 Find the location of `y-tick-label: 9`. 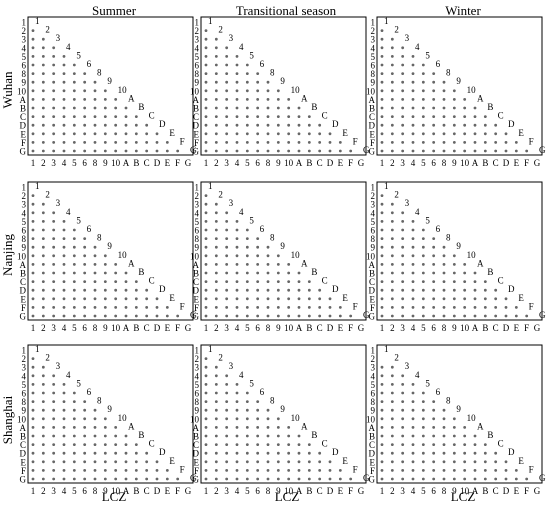

y-tick-label: 9 is located at coordinates (197, 248).